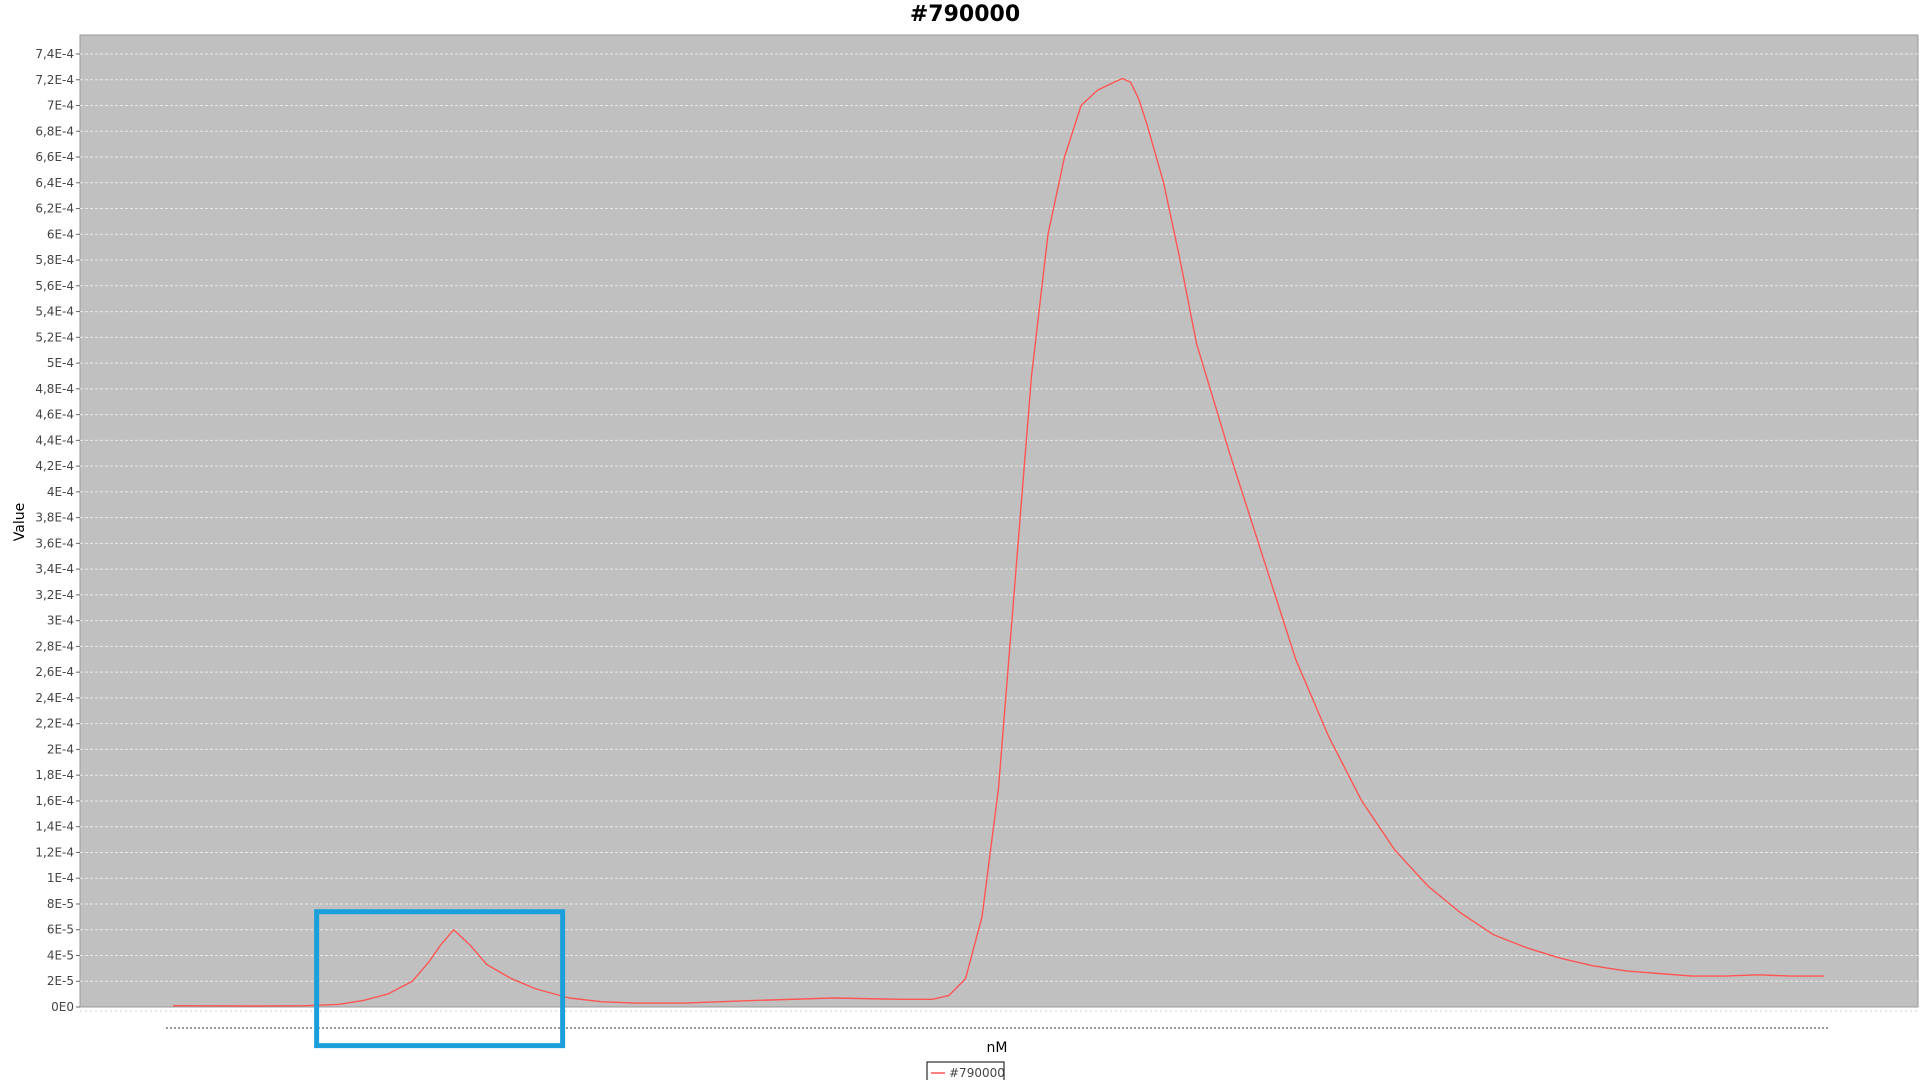  I want to click on y-tick-label: 6,2E-4, so click(54, 209).